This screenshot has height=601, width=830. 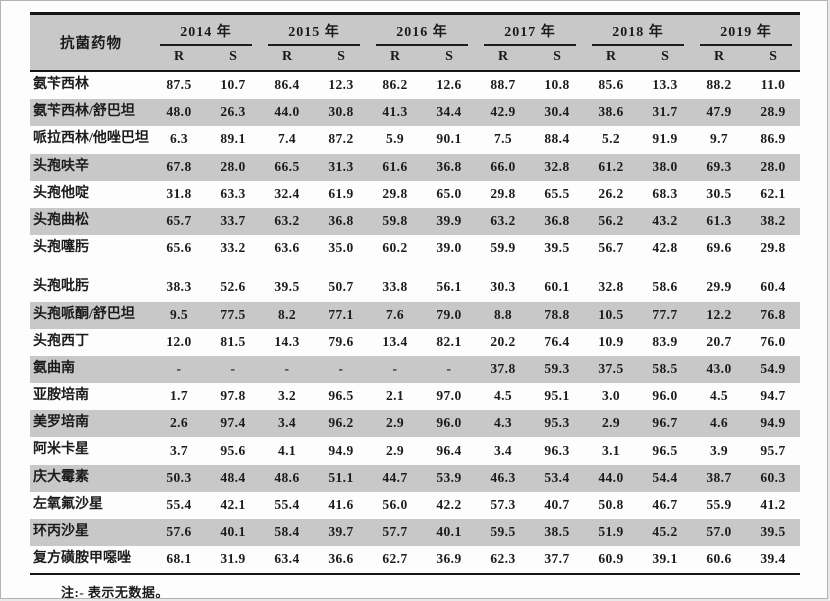 I want to click on value-cell: 10.7, so click(x=233, y=85).